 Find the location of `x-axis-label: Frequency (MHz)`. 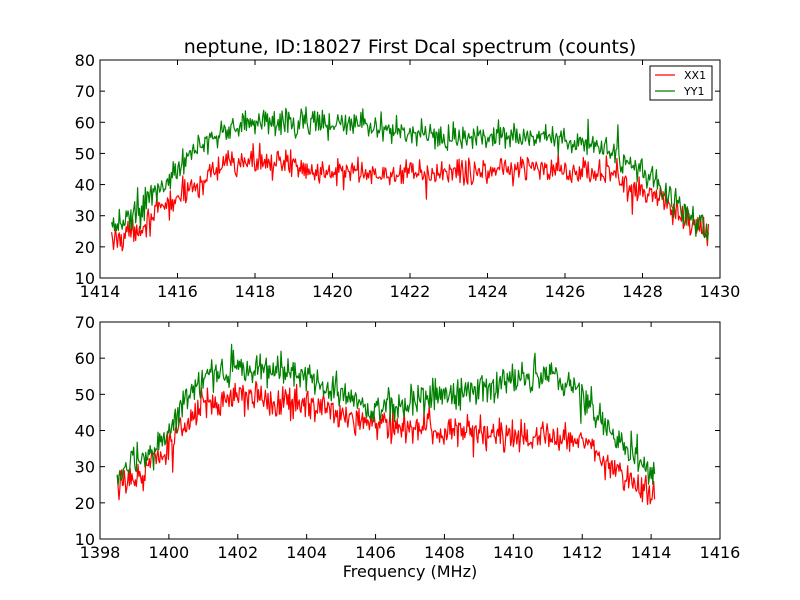

x-axis-label: Frequency (MHz) is located at coordinates (410, 571).